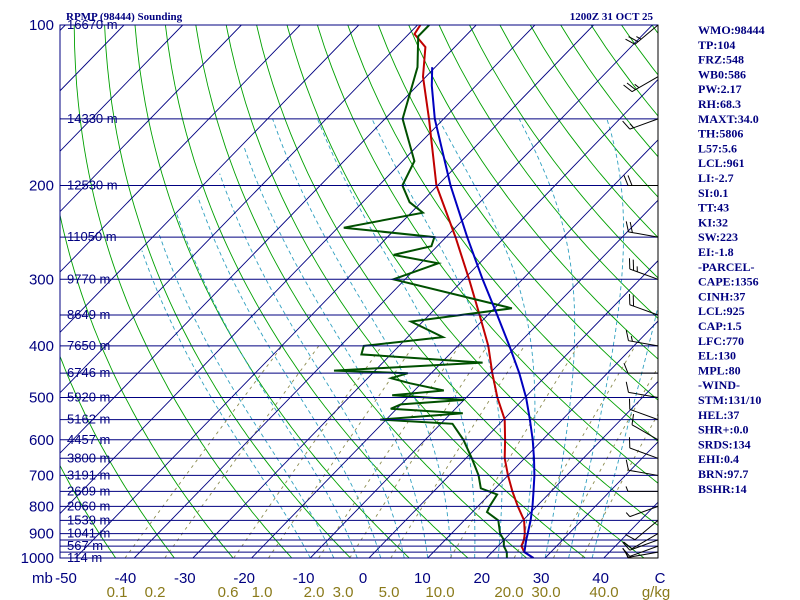 This screenshot has height=600, width=800. Describe the element at coordinates (422, 578) in the screenshot. I see `temperature-label: 10` at that location.